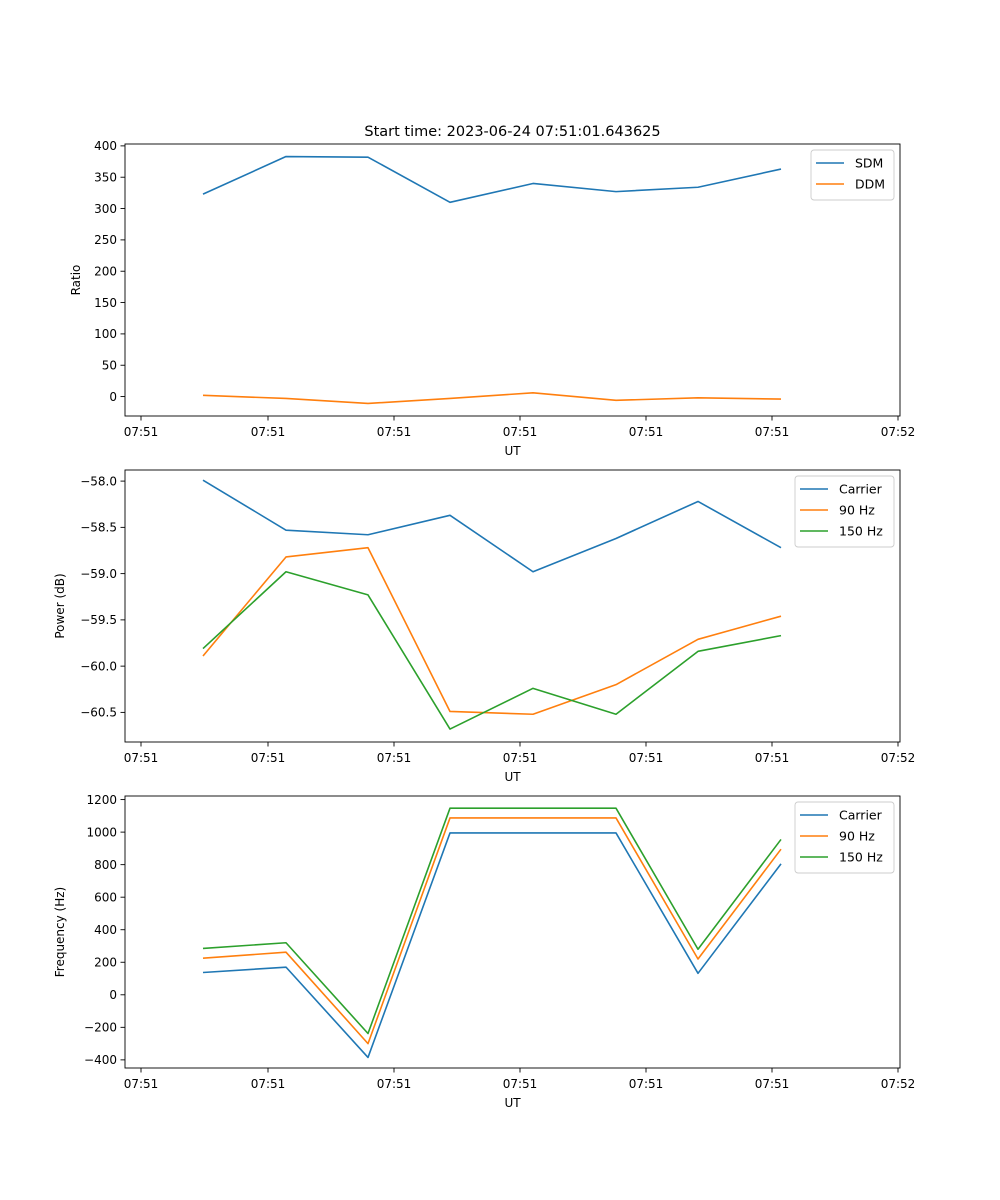  What do you see at coordinates (852, 175) in the screenshot?
I see `legend: SDM DDM` at bounding box center [852, 175].